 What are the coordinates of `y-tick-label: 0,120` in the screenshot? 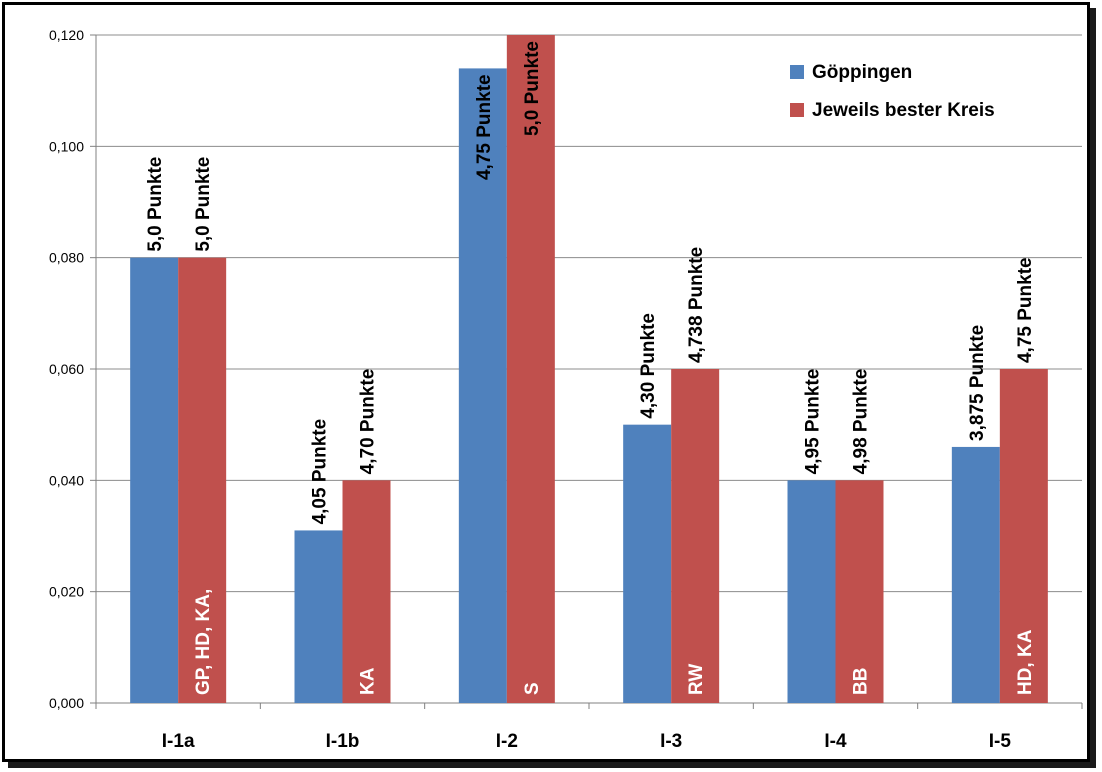 It's located at (66, 35).